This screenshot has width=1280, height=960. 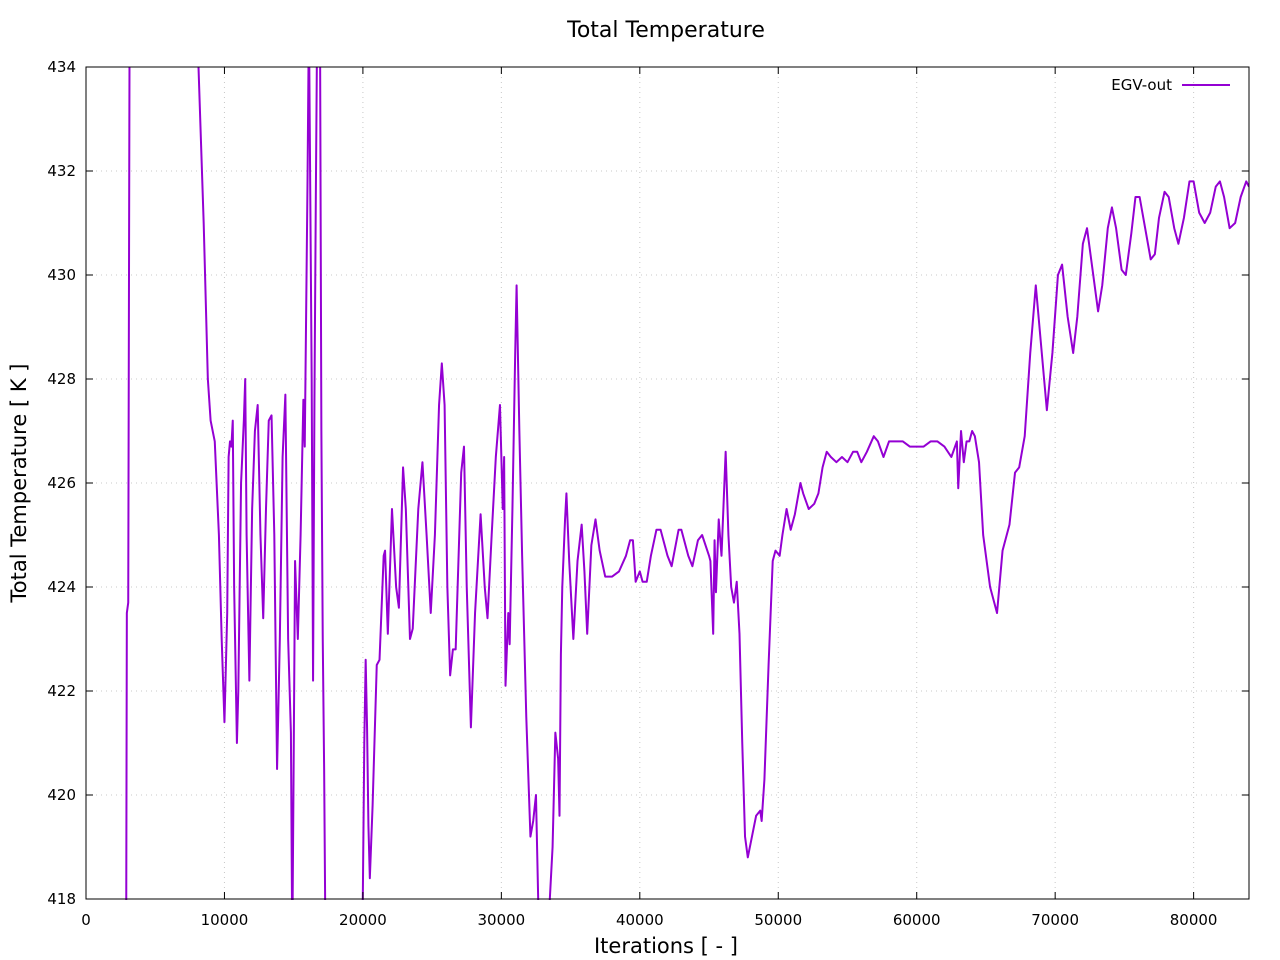 What do you see at coordinates (363, 920) in the screenshot?
I see `x-tick-label: 20000` at bounding box center [363, 920].